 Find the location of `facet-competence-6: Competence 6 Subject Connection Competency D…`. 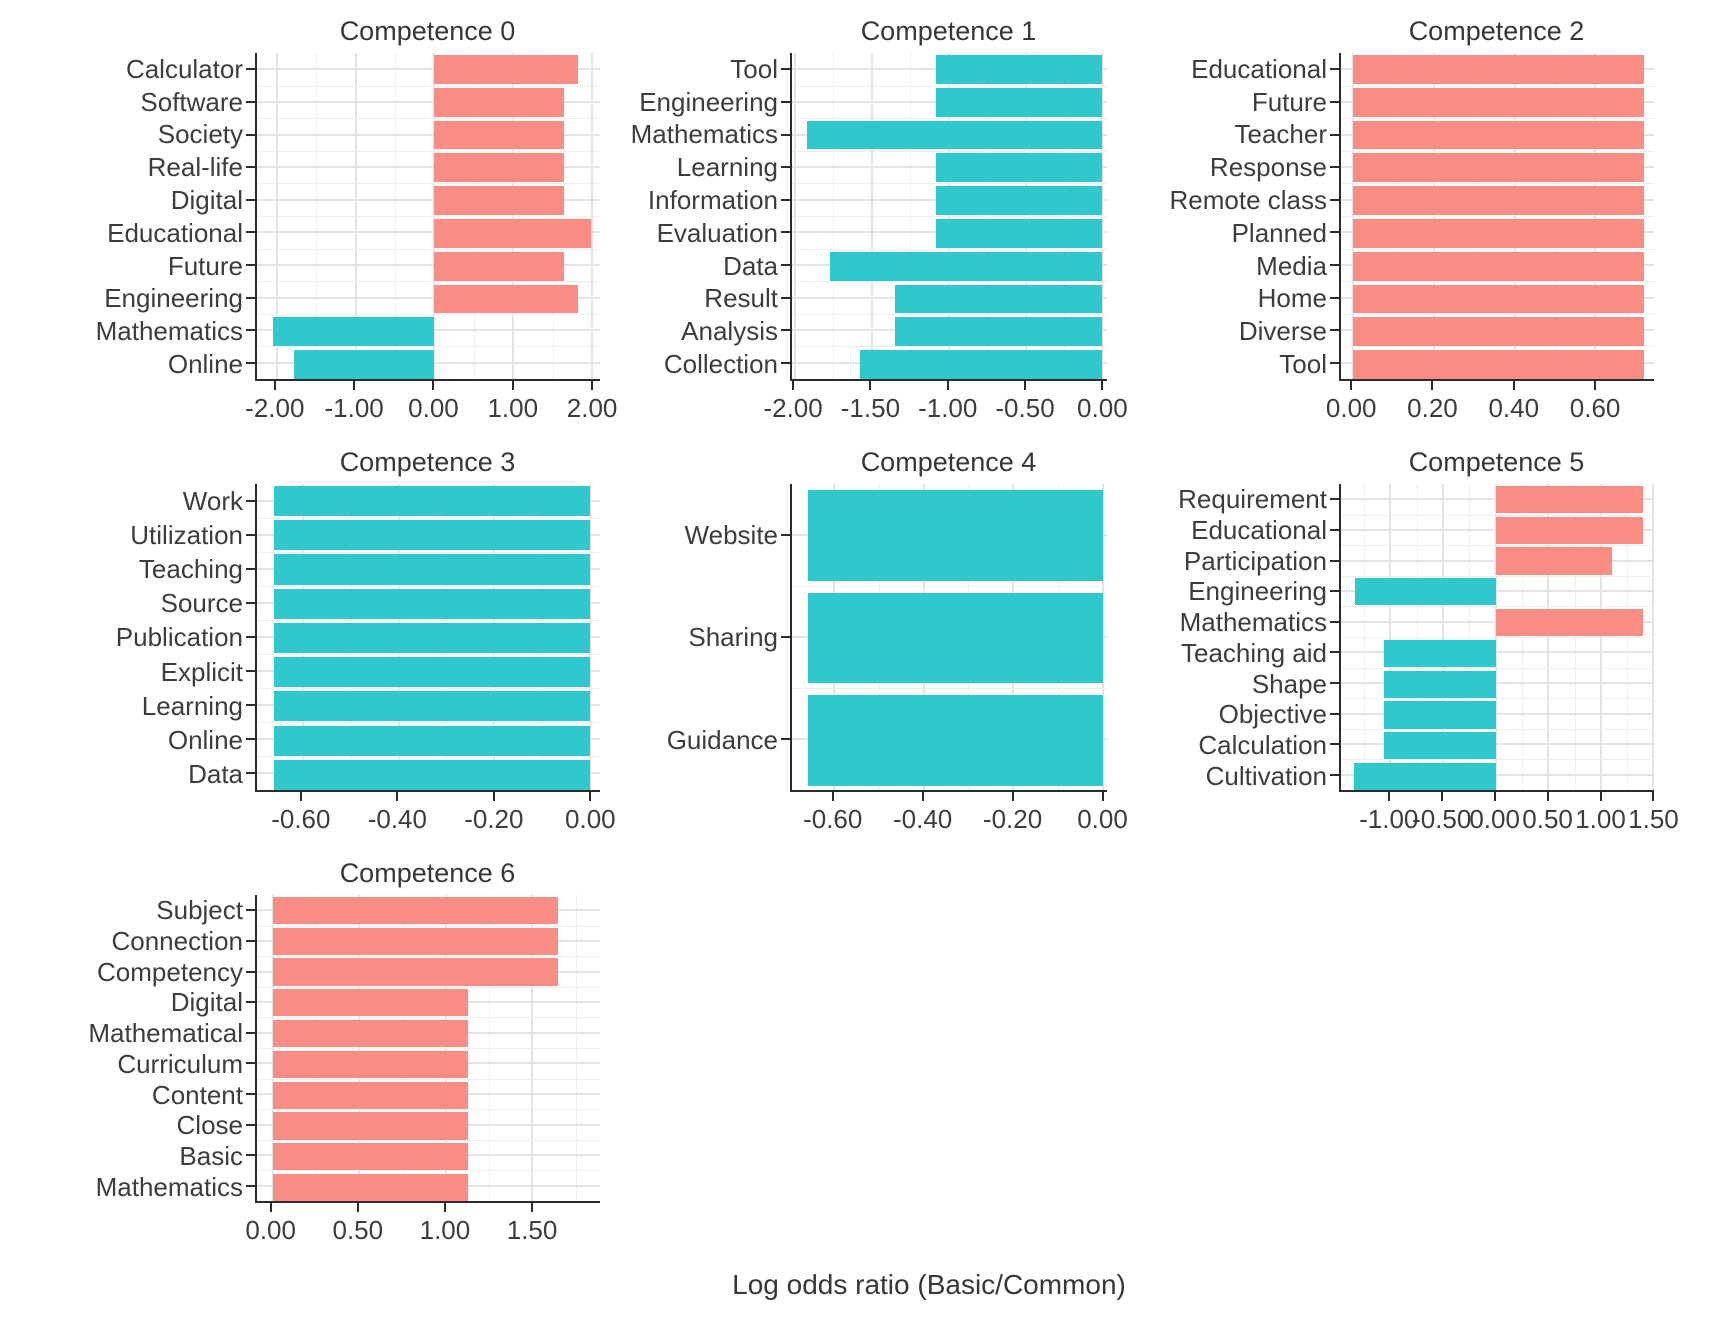

facet-competence-6: Competence 6 Subject Connection Competency D… is located at coordinates (300, 1054).